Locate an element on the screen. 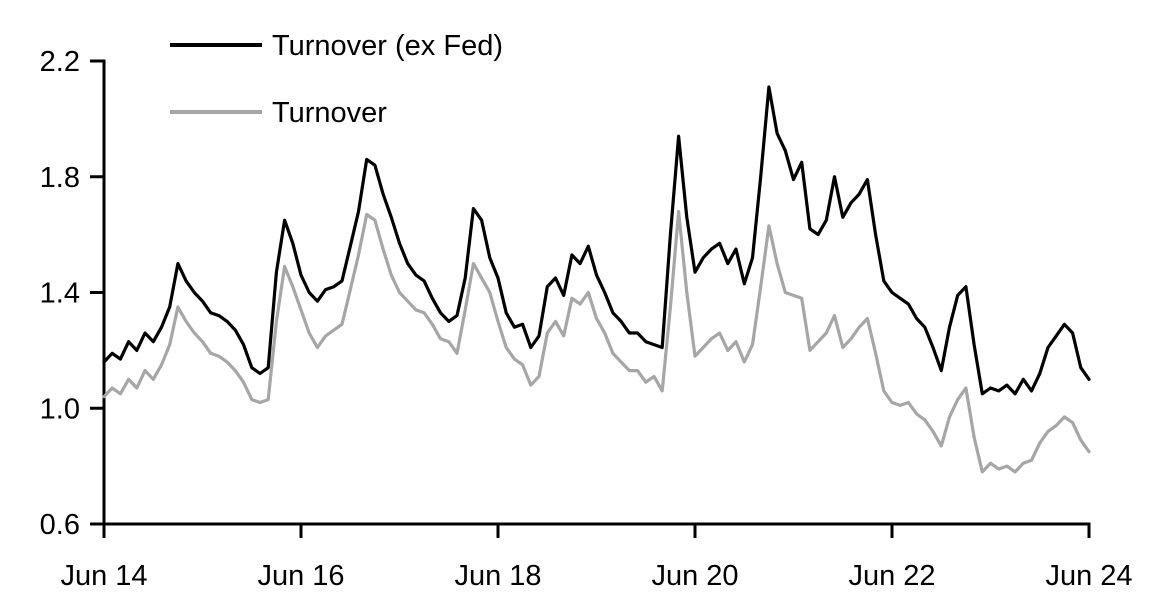 The width and height of the screenshot is (1152, 597). legend-label-turnover-ex-fed: Turnover (ex Fed) is located at coordinates (387, 46).